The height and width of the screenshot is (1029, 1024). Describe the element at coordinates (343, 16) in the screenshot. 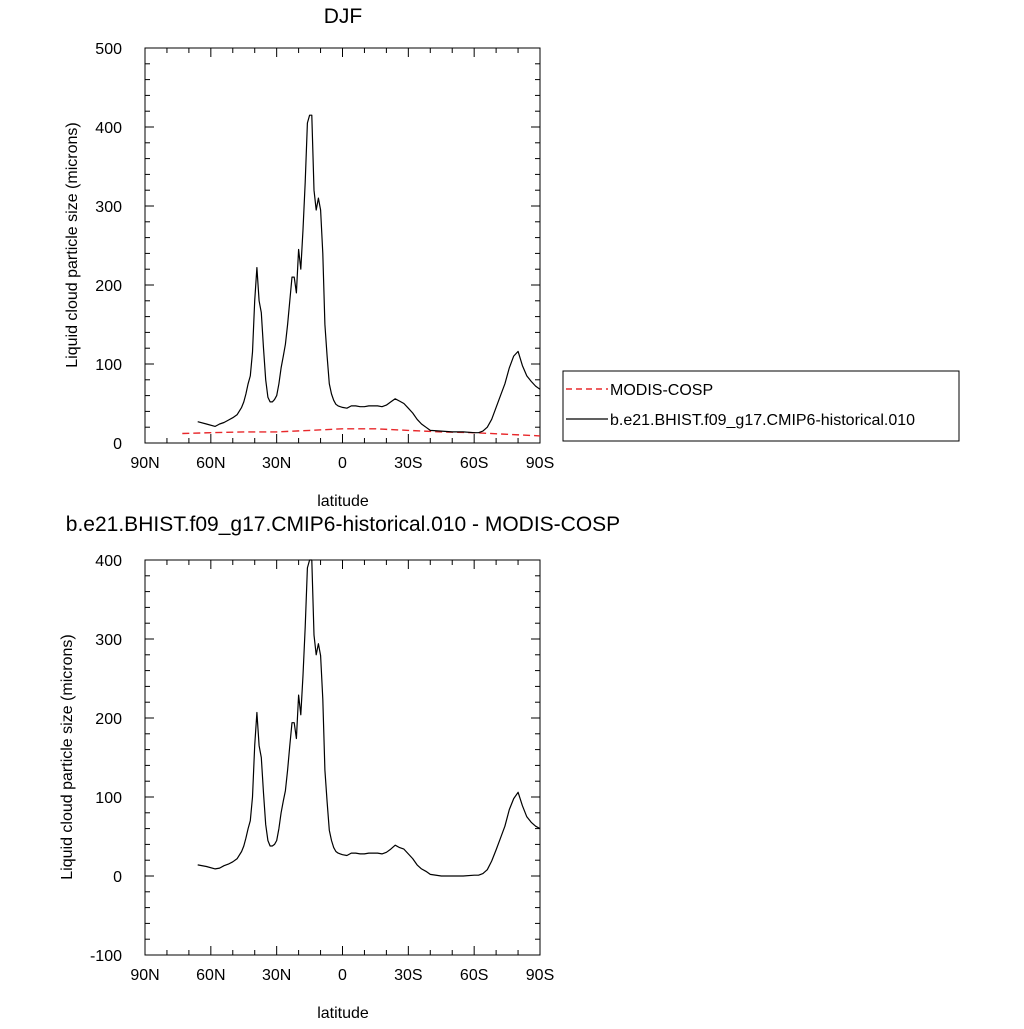

I see `panel-top-title: DJF` at that location.